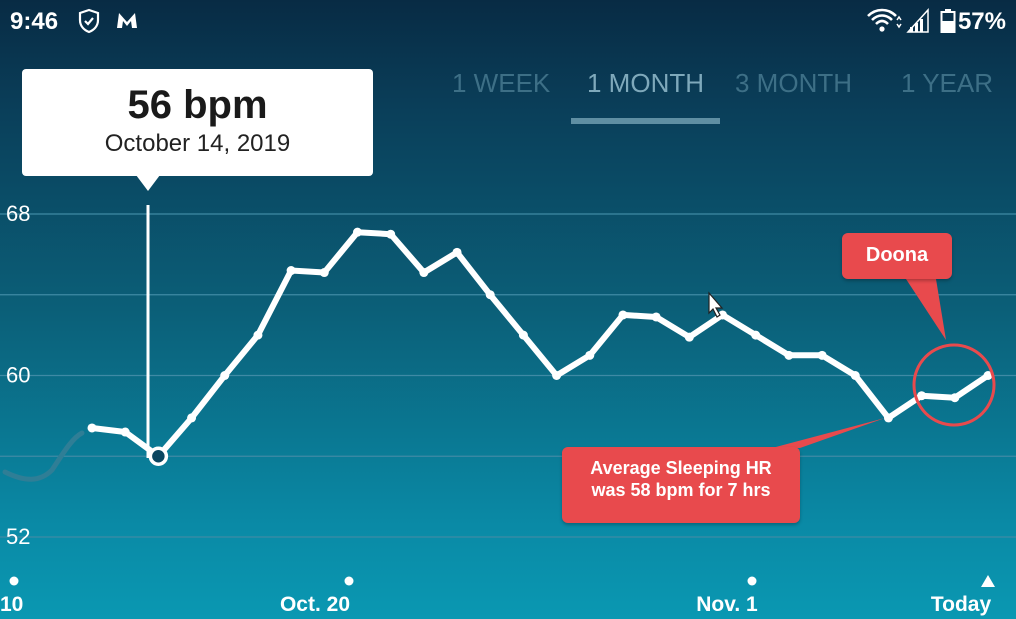 Image resolution: width=1016 pixels, height=619 pixels. I want to click on today-marker-icon, so click(988, 581).